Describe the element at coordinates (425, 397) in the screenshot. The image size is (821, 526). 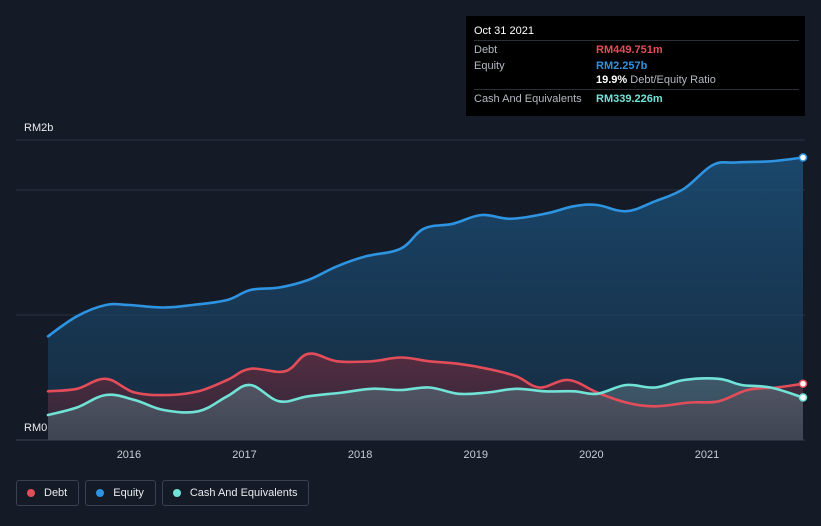
I see `cash-line` at that location.